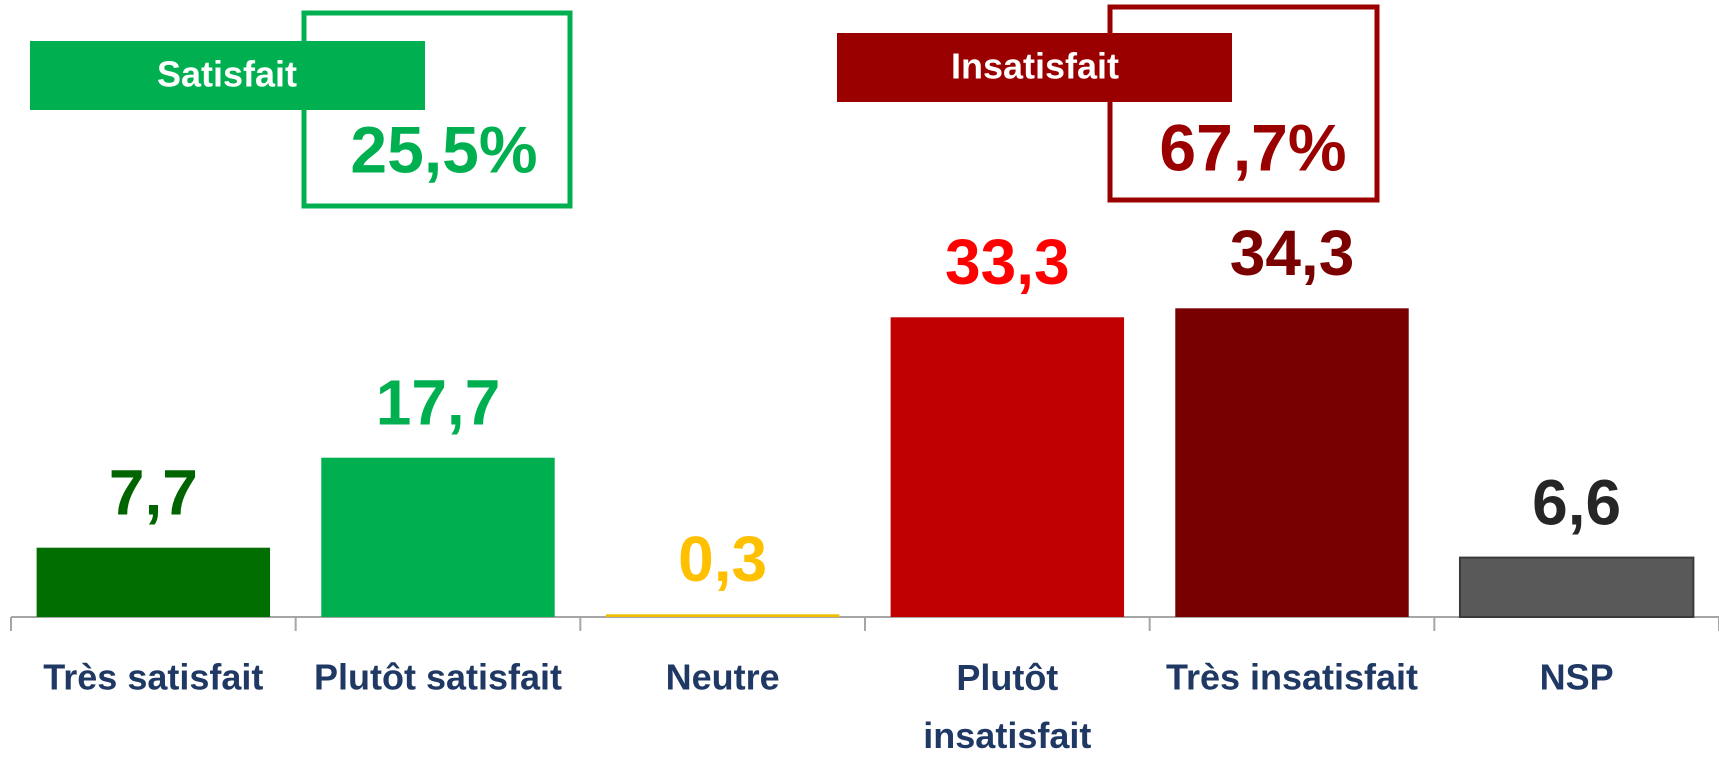 The height and width of the screenshot is (757, 1719). What do you see at coordinates (1007, 706) in the screenshot?
I see `x-tick-label: Plutôt insatisfait` at bounding box center [1007, 706].